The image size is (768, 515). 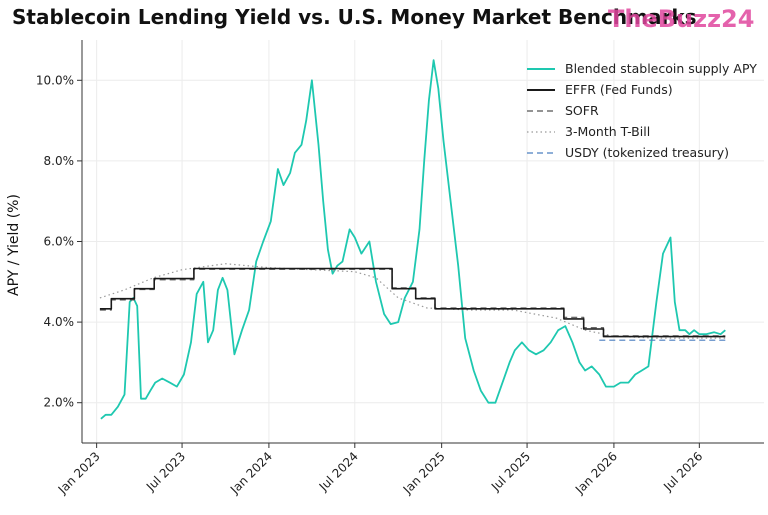 I want to click on y-axis-ticks: 2.0% 4.0% 6.0% 8.0% 10.0%, so click(x=59, y=241).